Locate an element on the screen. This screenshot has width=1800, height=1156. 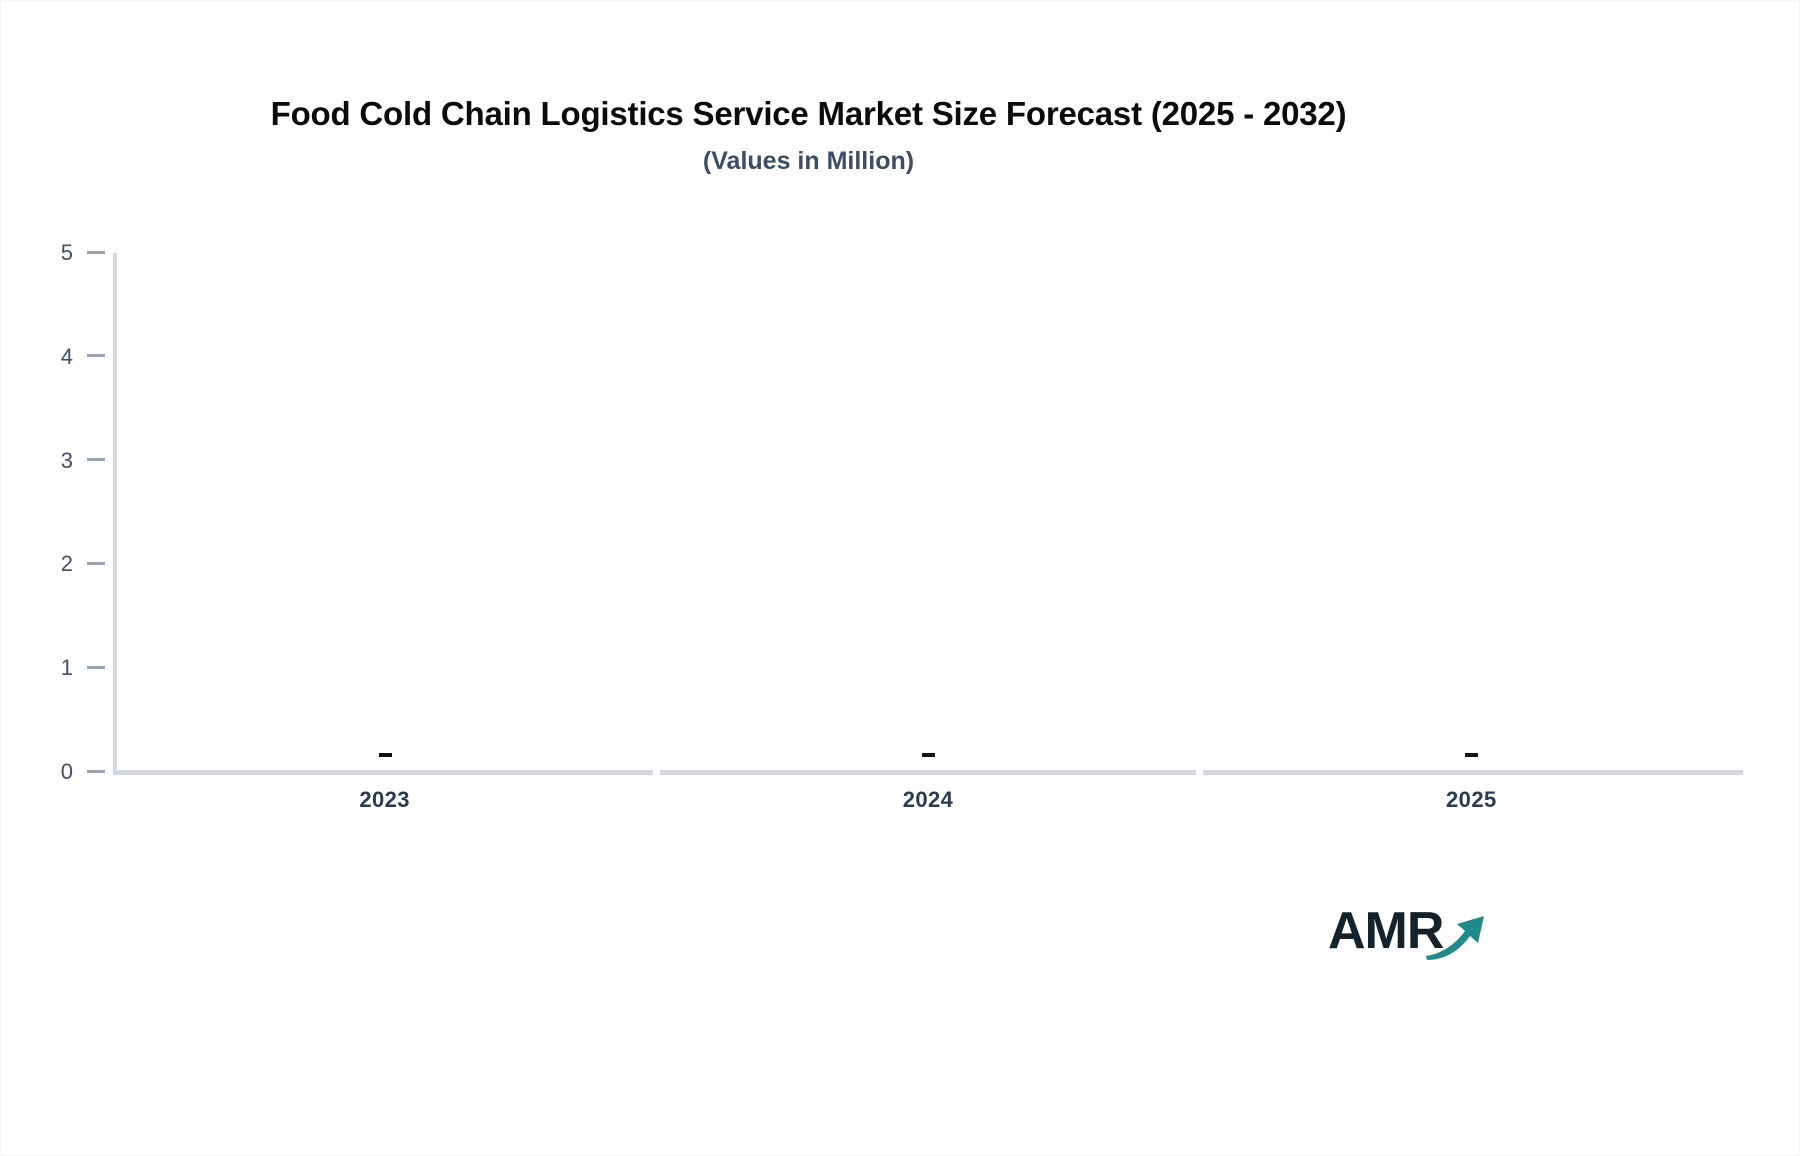
y-axis-tick-label: 1 is located at coordinates (66, 668).